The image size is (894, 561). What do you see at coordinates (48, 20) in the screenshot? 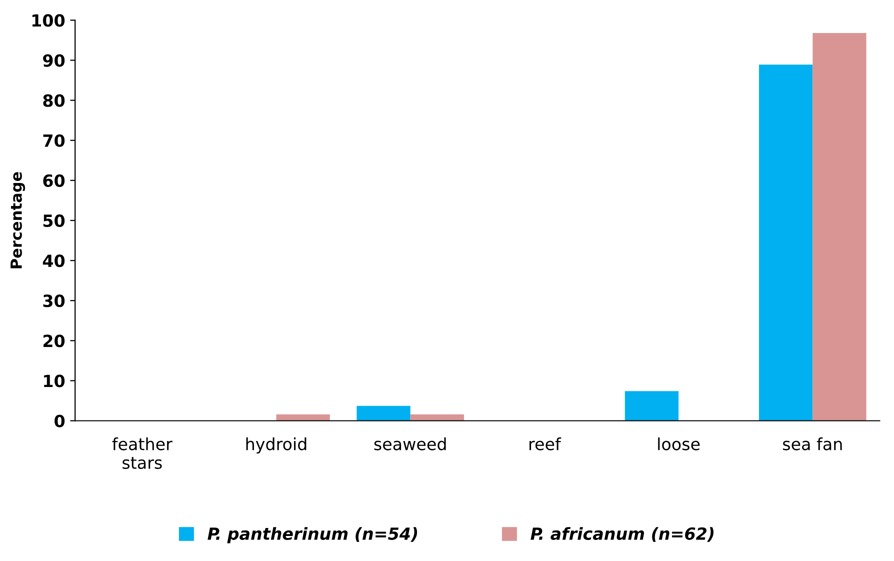
I see `y-tick-label: 100` at bounding box center [48, 20].